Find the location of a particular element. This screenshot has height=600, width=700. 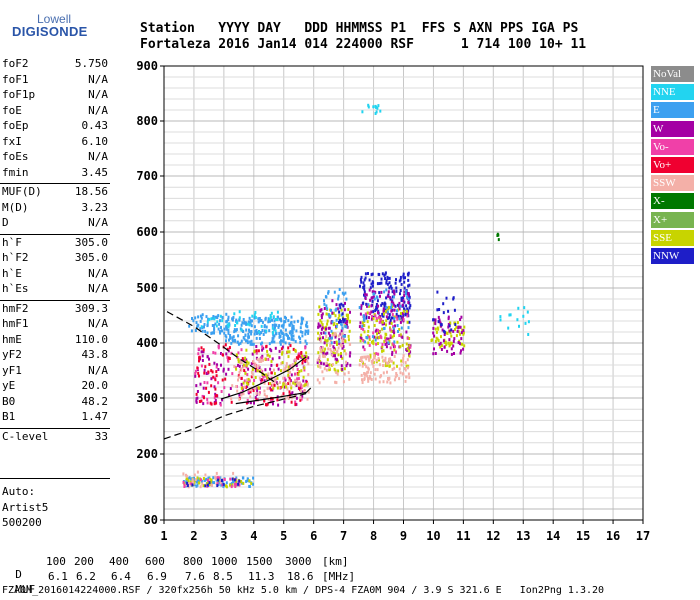

y-tick-label: 700 is located at coordinates (147, 176).